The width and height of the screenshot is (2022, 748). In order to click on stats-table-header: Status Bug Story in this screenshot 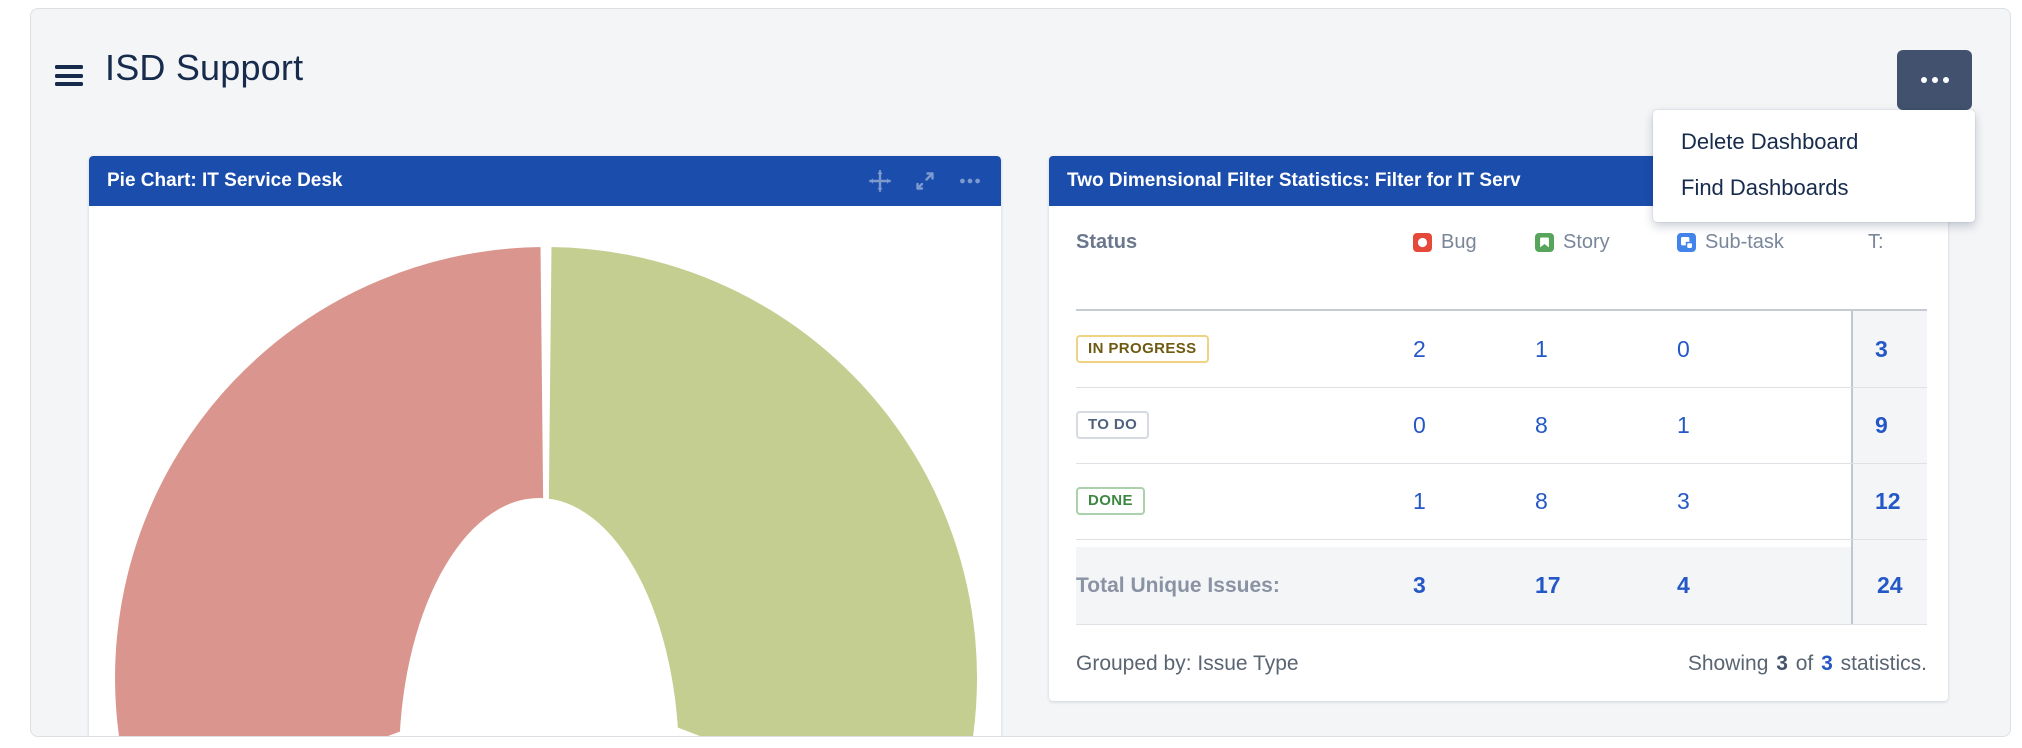, I will do `click(1498, 242)`.